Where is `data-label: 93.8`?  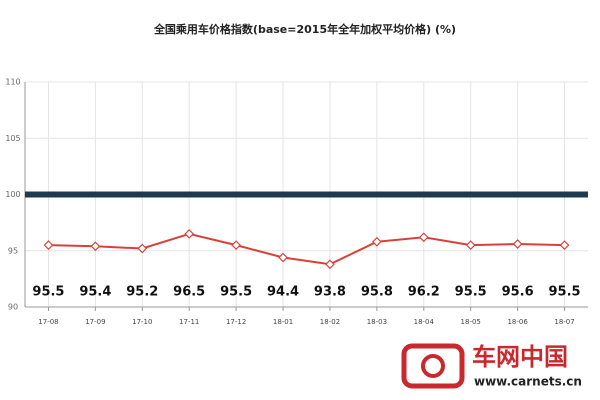
data-label: 93.8 is located at coordinates (330, 292).